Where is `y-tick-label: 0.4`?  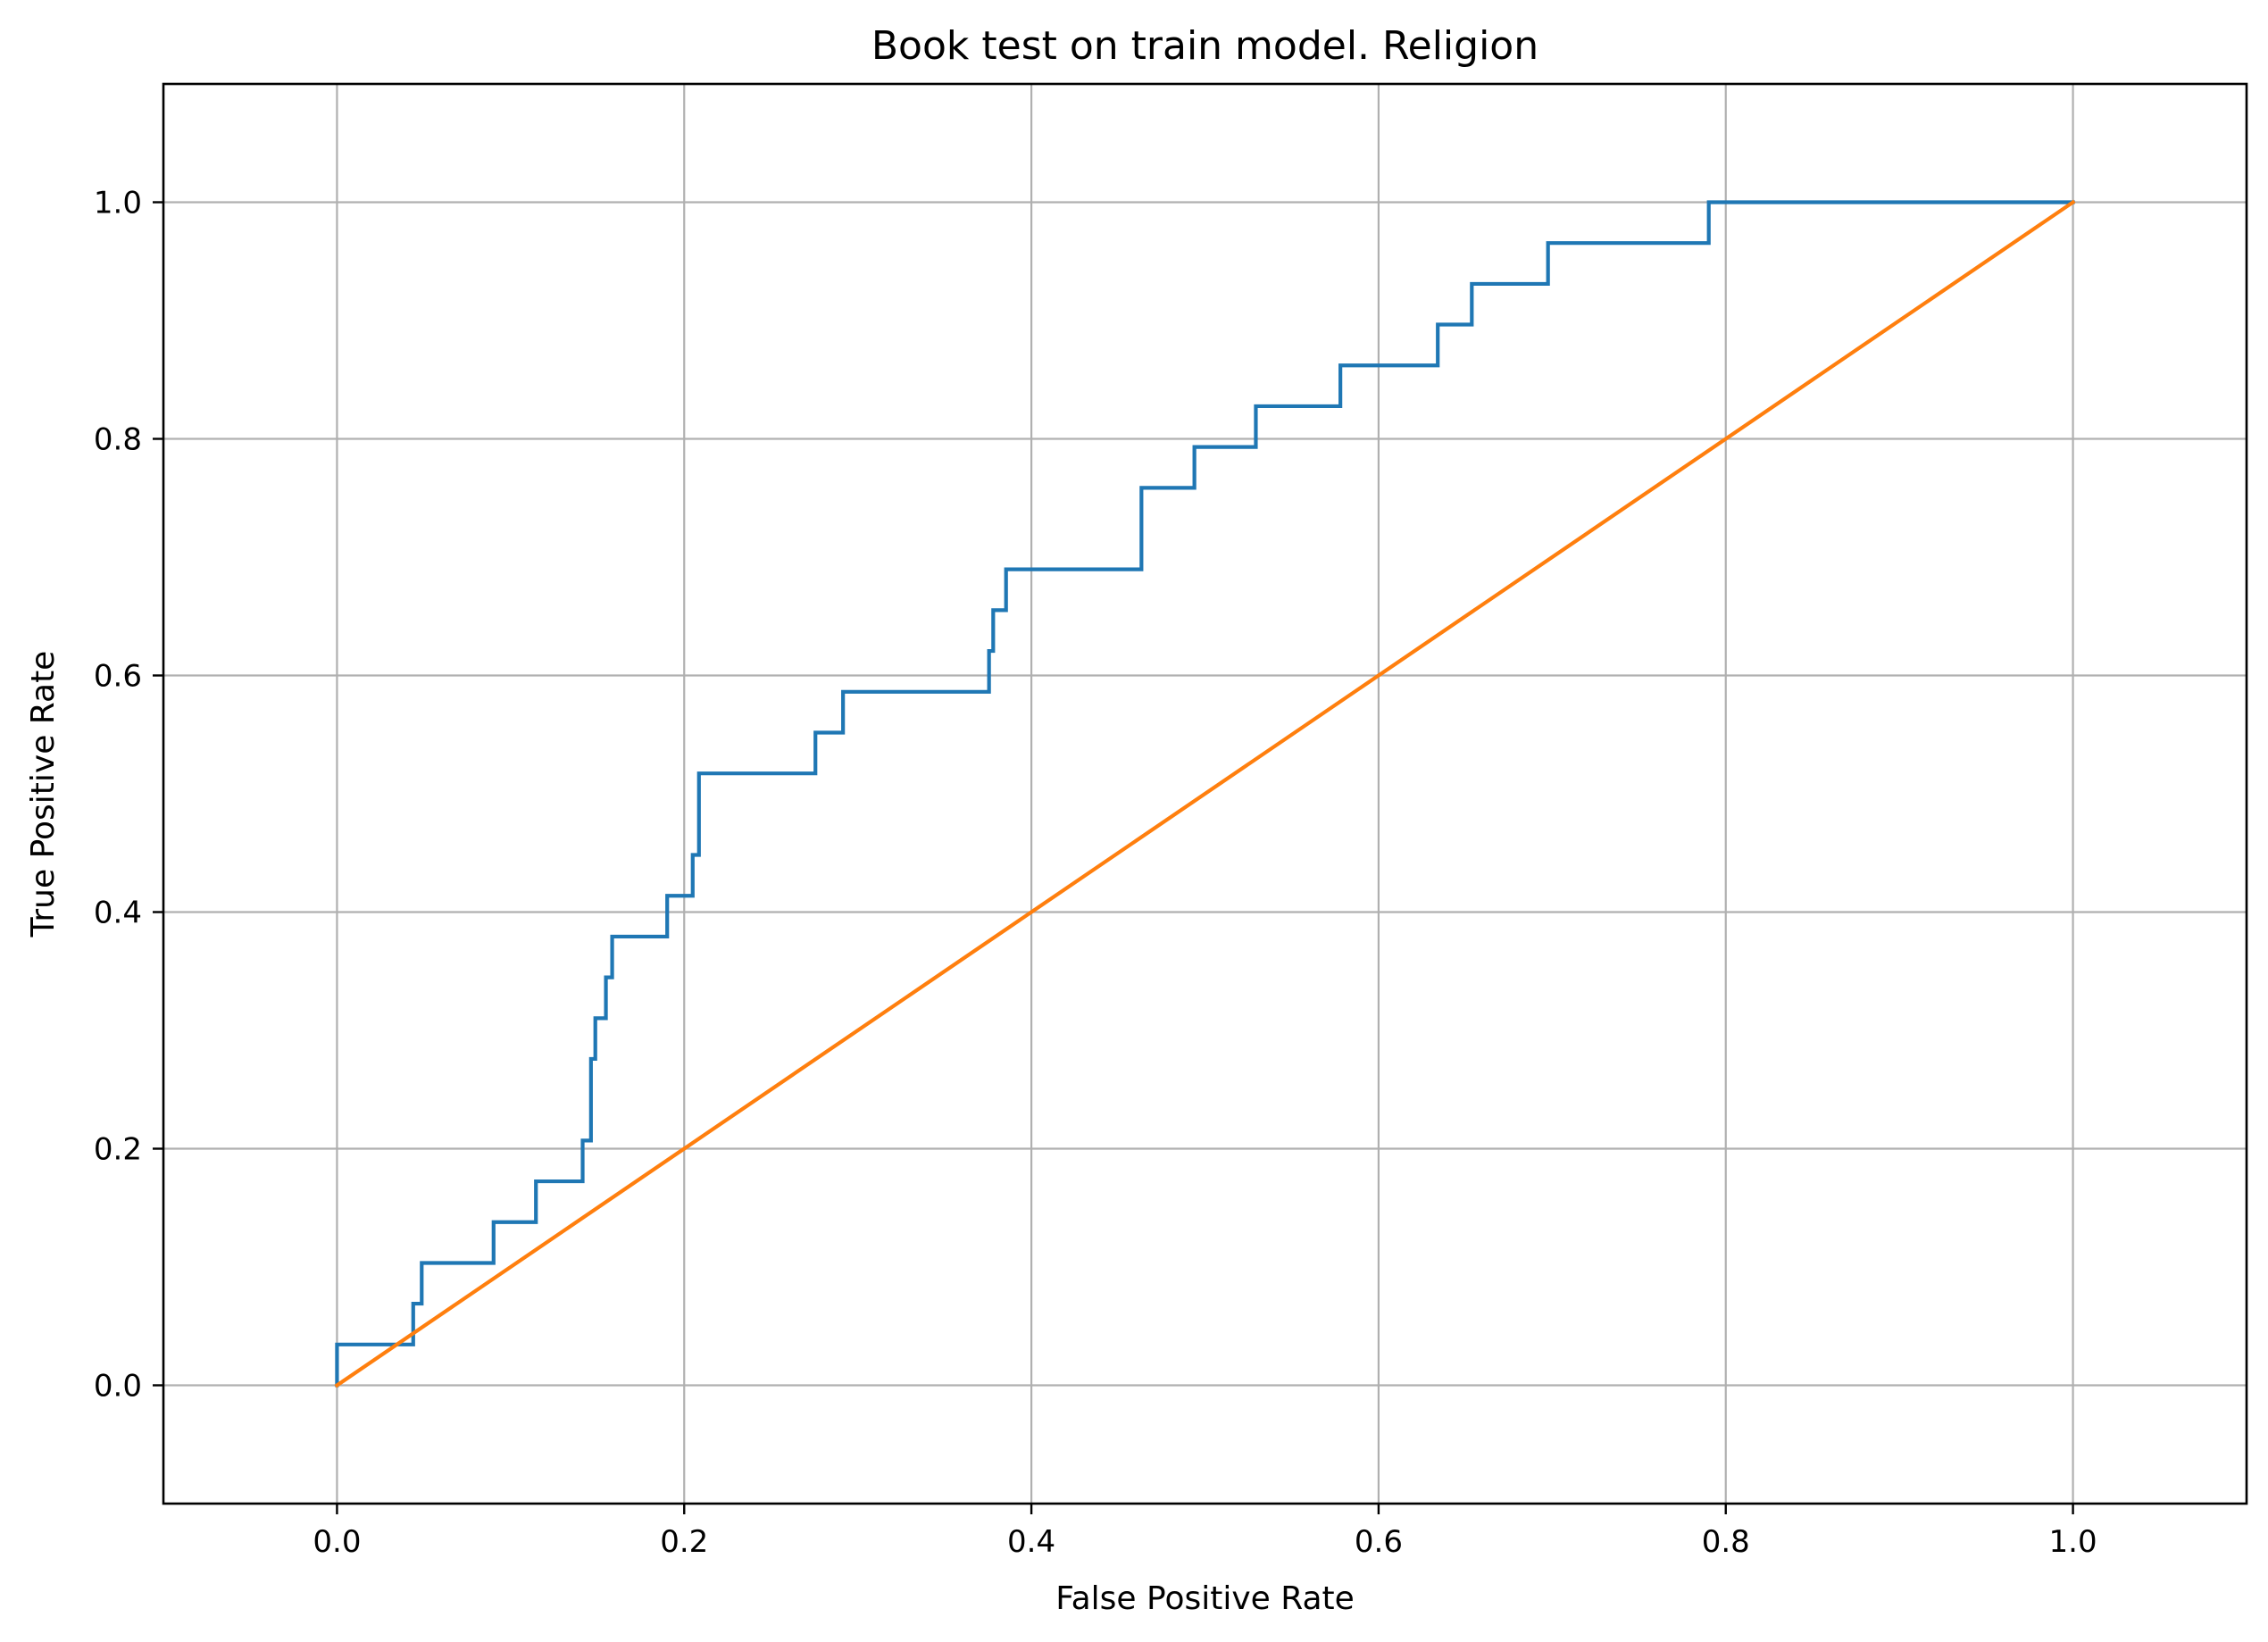
y-tick-label: 0.4 is located at coordinates (118, 914).